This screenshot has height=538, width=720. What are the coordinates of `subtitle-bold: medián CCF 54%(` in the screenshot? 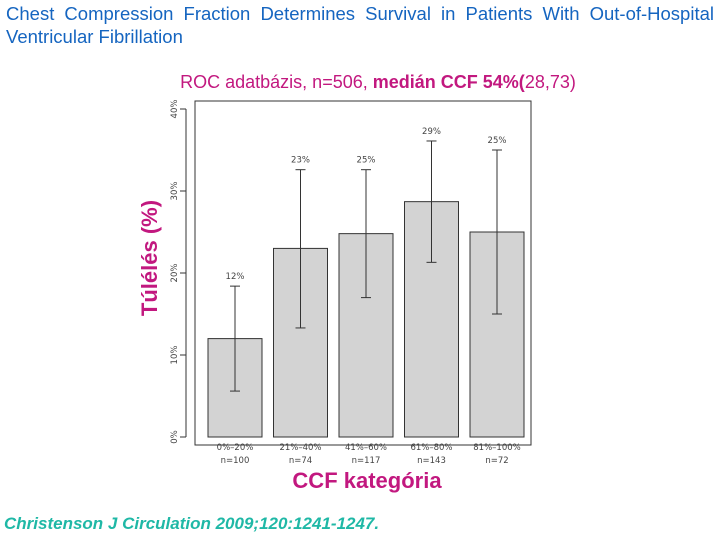 It's located at (448, 82).